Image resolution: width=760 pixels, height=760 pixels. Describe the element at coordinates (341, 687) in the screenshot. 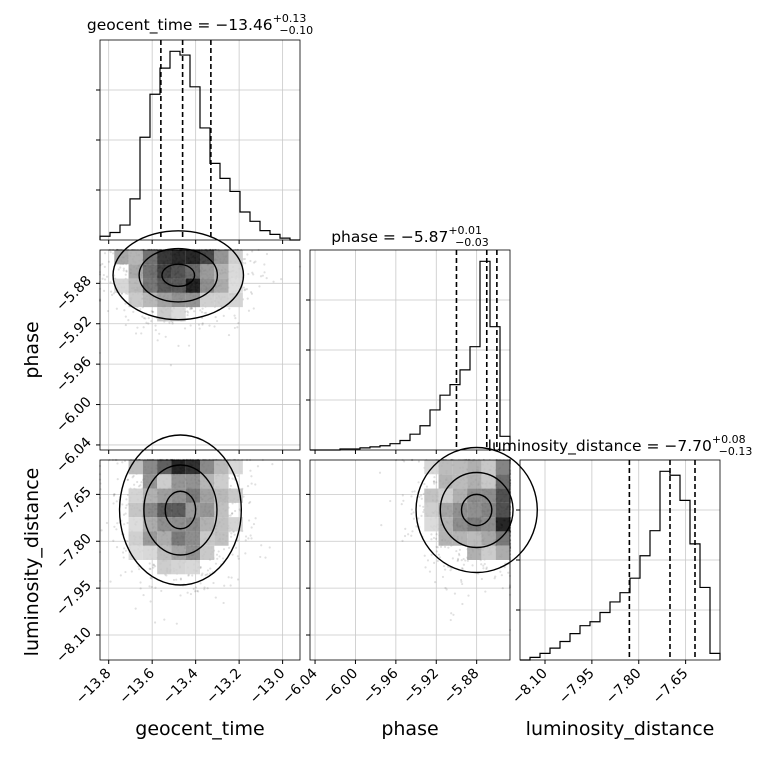

I see `xtick-label-phase: −6.00` at that location.